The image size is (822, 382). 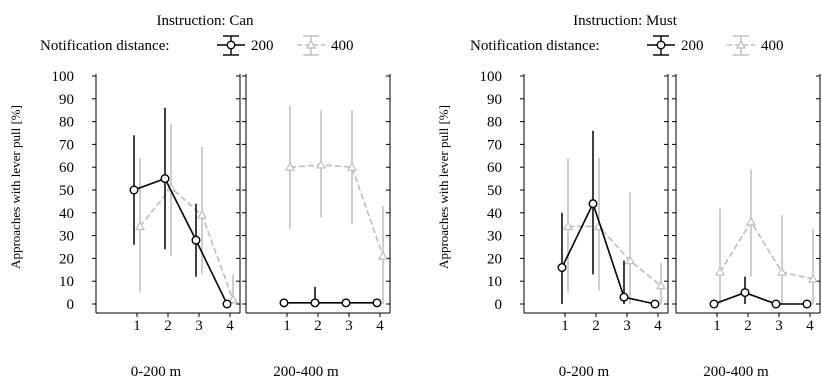 I want to click on panel-2: 1 2 3 4 200-400 m, so click(x=746, y=227).